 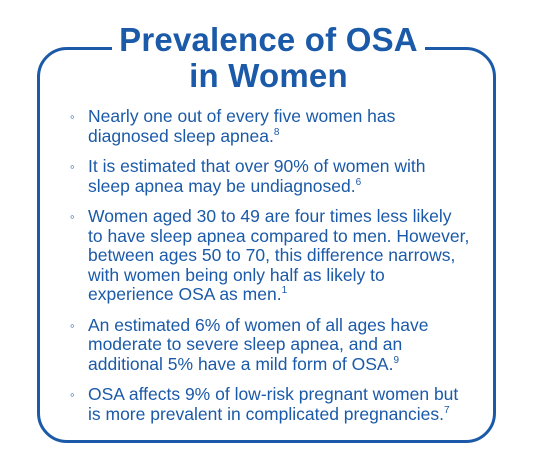 What do you see at coordinates (268, 75) in the screenshot?
I see `title-line-2: in Women` at bounding box center [268, 75].